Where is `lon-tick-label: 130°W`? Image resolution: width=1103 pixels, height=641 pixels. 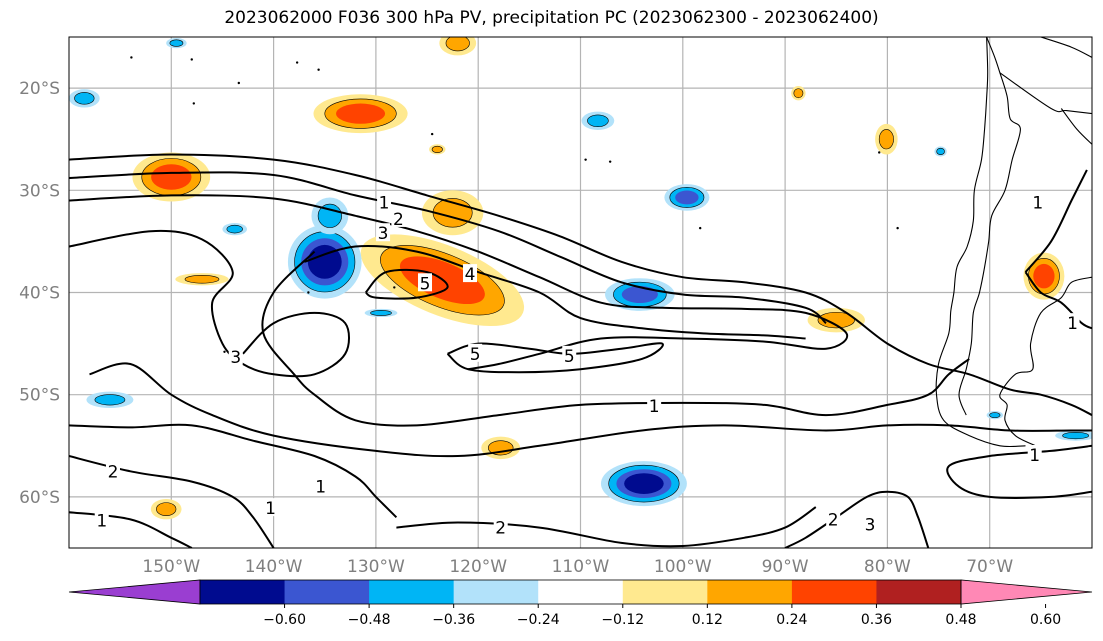 lon-tick-label: 130°W is located at coordinates (376, 567).